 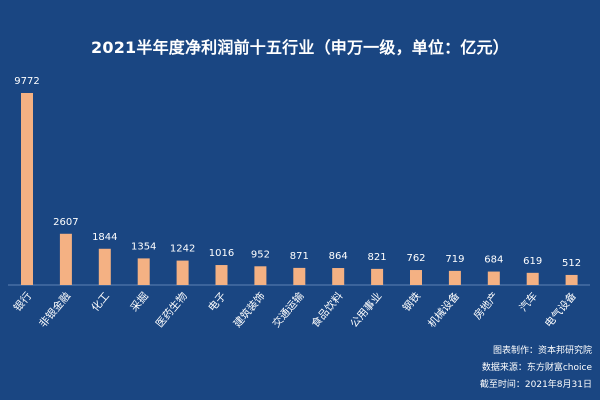 What do you see at coordinates (493, 260) in the screenshot?
I see `data-label-12: 684` at bounding box center [493, 260].